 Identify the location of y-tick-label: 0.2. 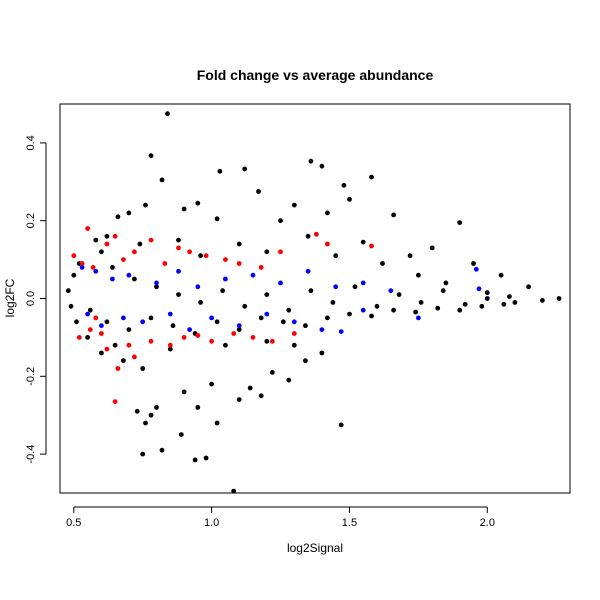
(31, 220).